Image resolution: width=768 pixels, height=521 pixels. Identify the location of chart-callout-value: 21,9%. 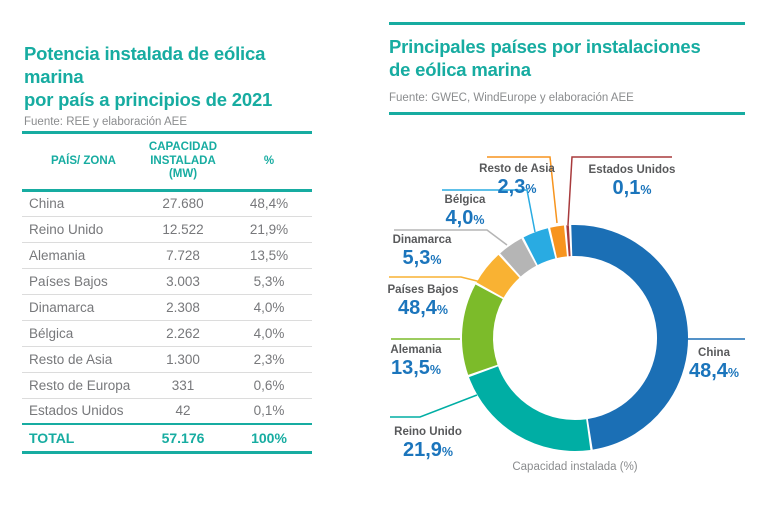
(428, 450).